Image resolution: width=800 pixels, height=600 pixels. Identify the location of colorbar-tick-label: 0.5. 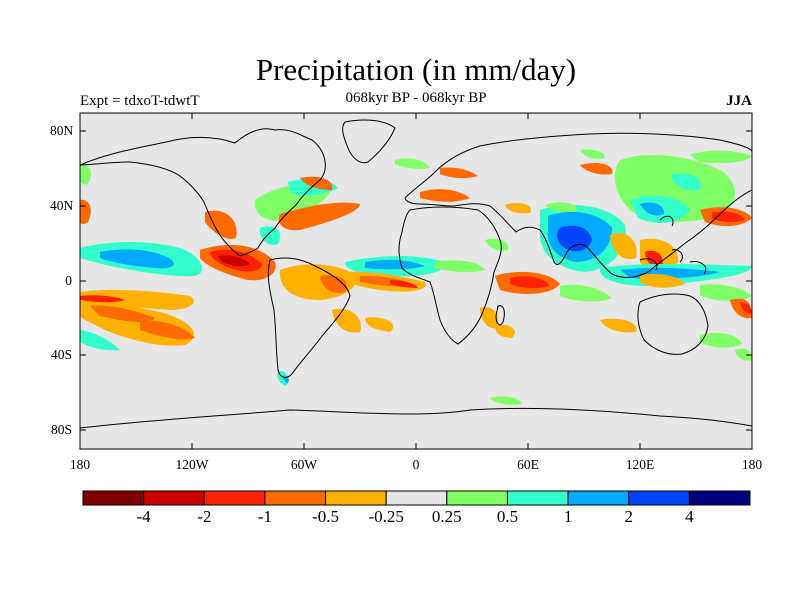
(507, 516).